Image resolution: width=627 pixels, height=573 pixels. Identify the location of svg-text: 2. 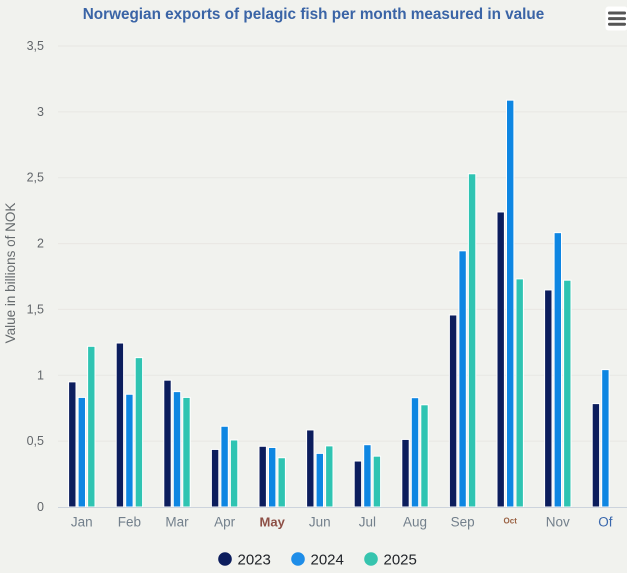
(40, 244).